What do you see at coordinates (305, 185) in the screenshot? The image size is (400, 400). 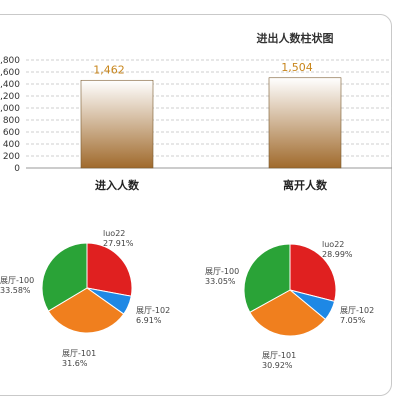 I see `x-category-label: 离开人数` at bounding box center [305, 185].